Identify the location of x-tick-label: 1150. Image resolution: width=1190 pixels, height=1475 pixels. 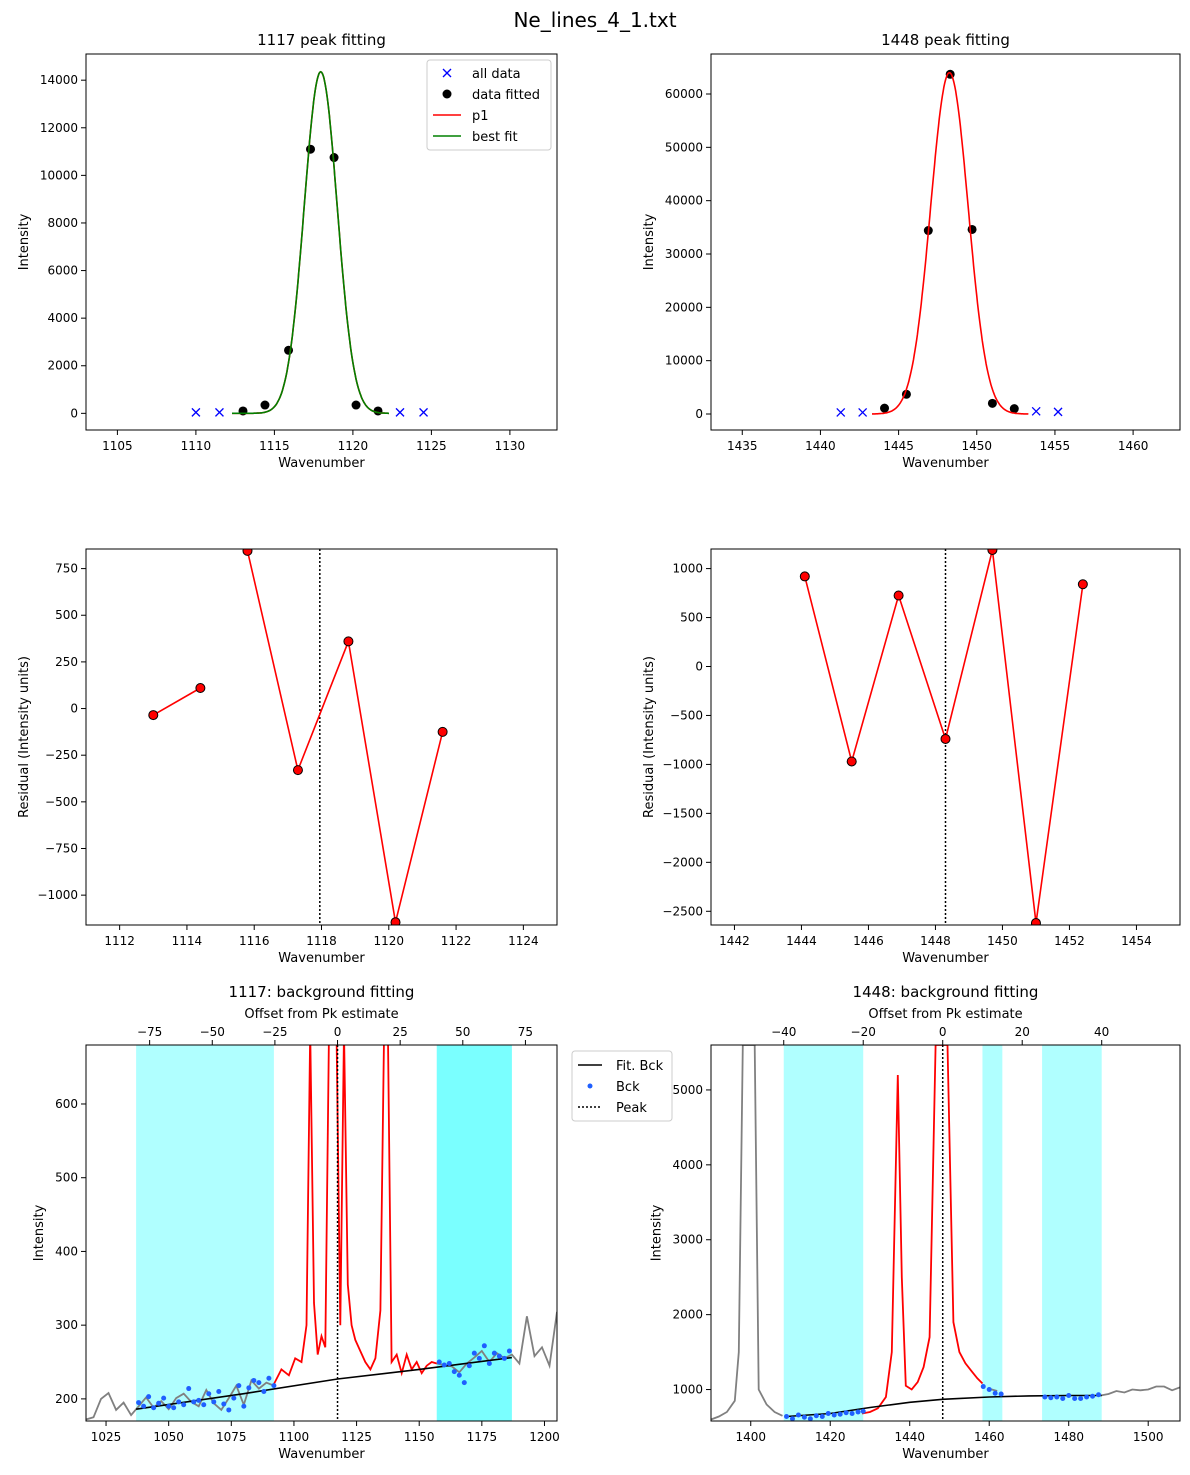
(419, 1437).